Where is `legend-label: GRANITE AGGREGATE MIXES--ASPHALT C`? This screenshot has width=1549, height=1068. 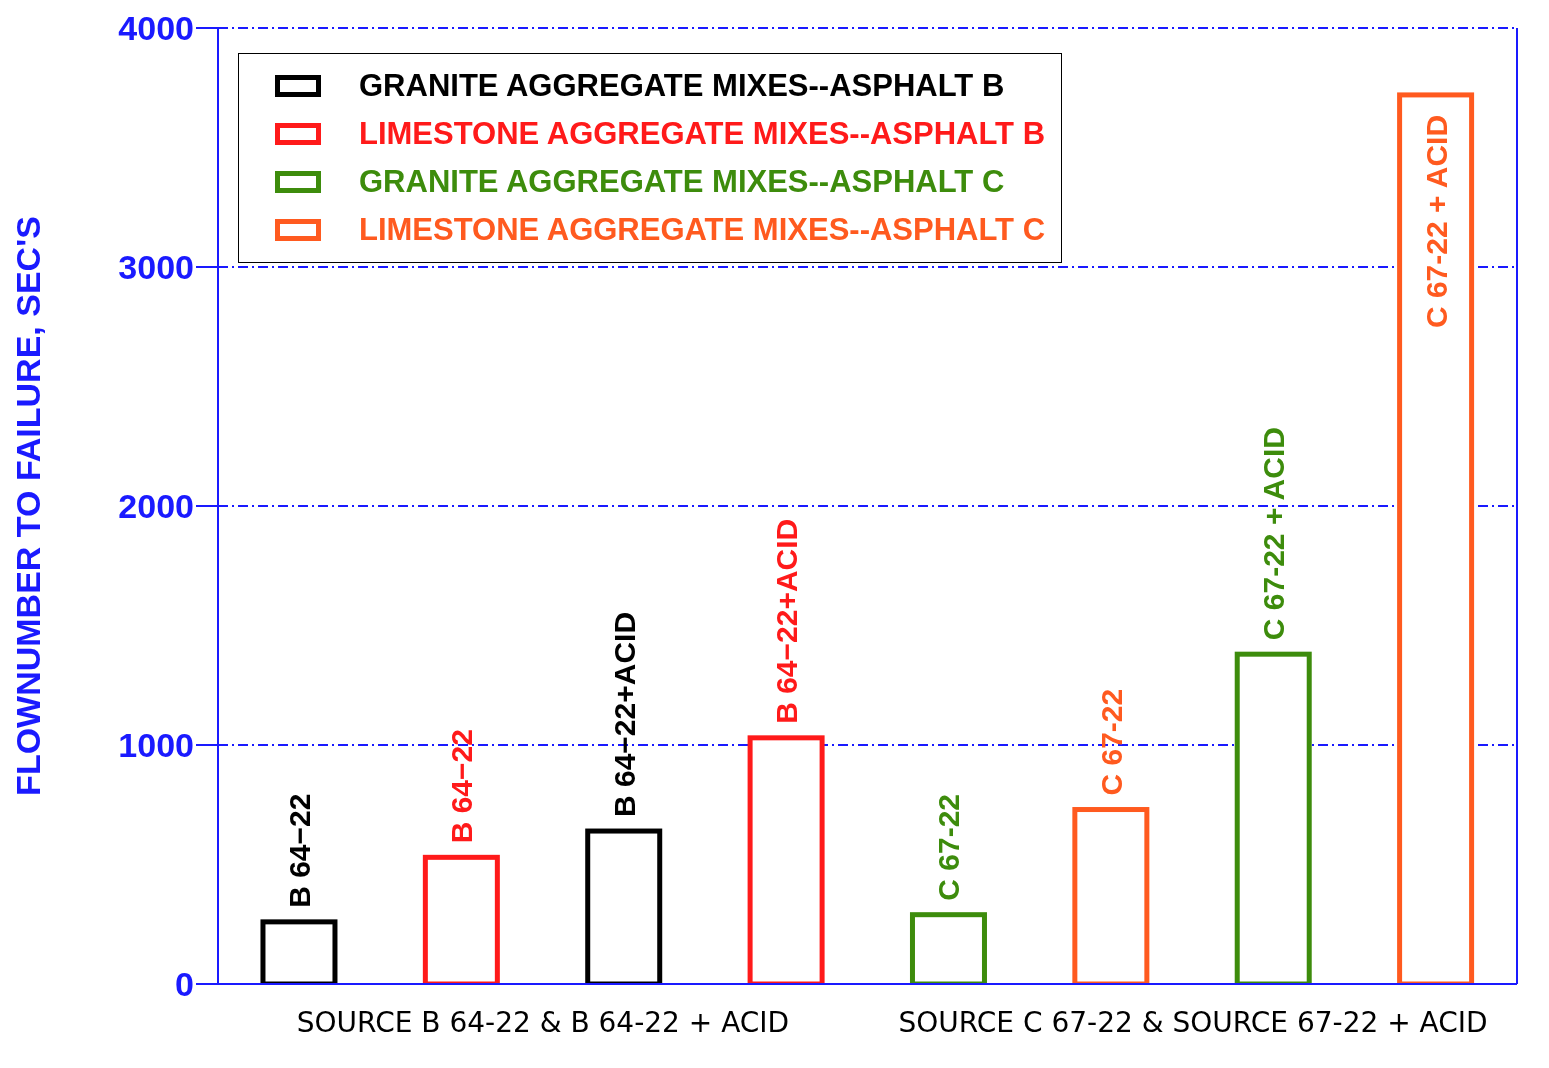
legend-label: GRANITE AGGREGATE MIXES--ASPHALT C is located at coordinates (682, 182).